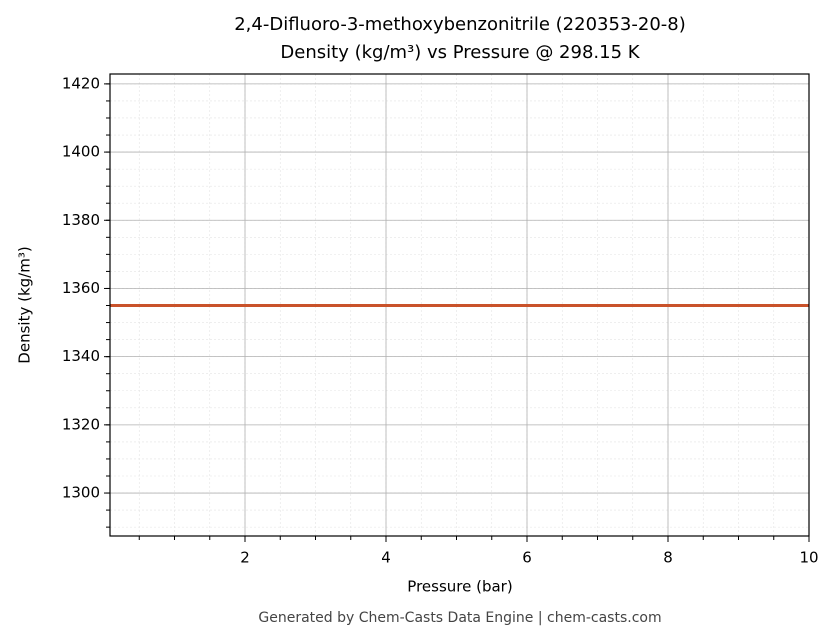  Describe the element at coordinates (81, 424) in the screenshot. I see `y-tick-label: 1320` at that location.